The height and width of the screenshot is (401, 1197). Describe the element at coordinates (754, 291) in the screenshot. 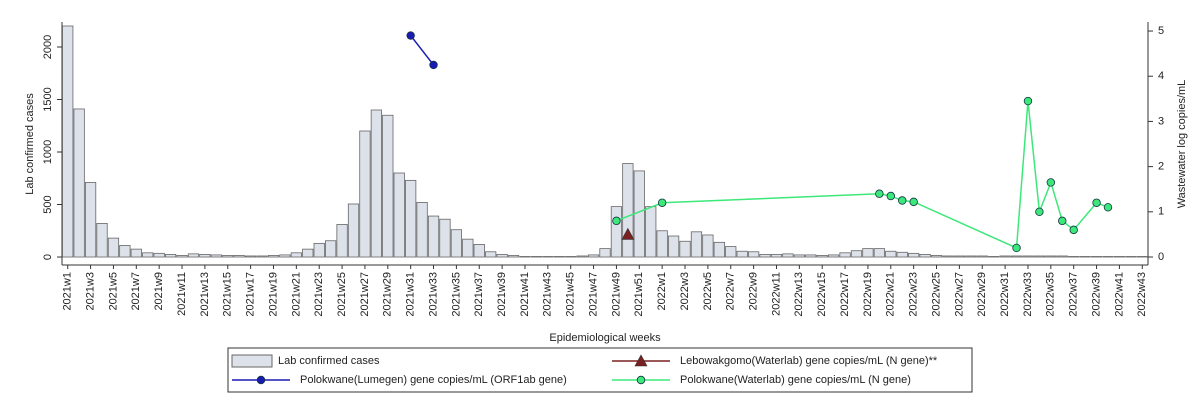

I see `x-tick-label: 2022w9` at that location.